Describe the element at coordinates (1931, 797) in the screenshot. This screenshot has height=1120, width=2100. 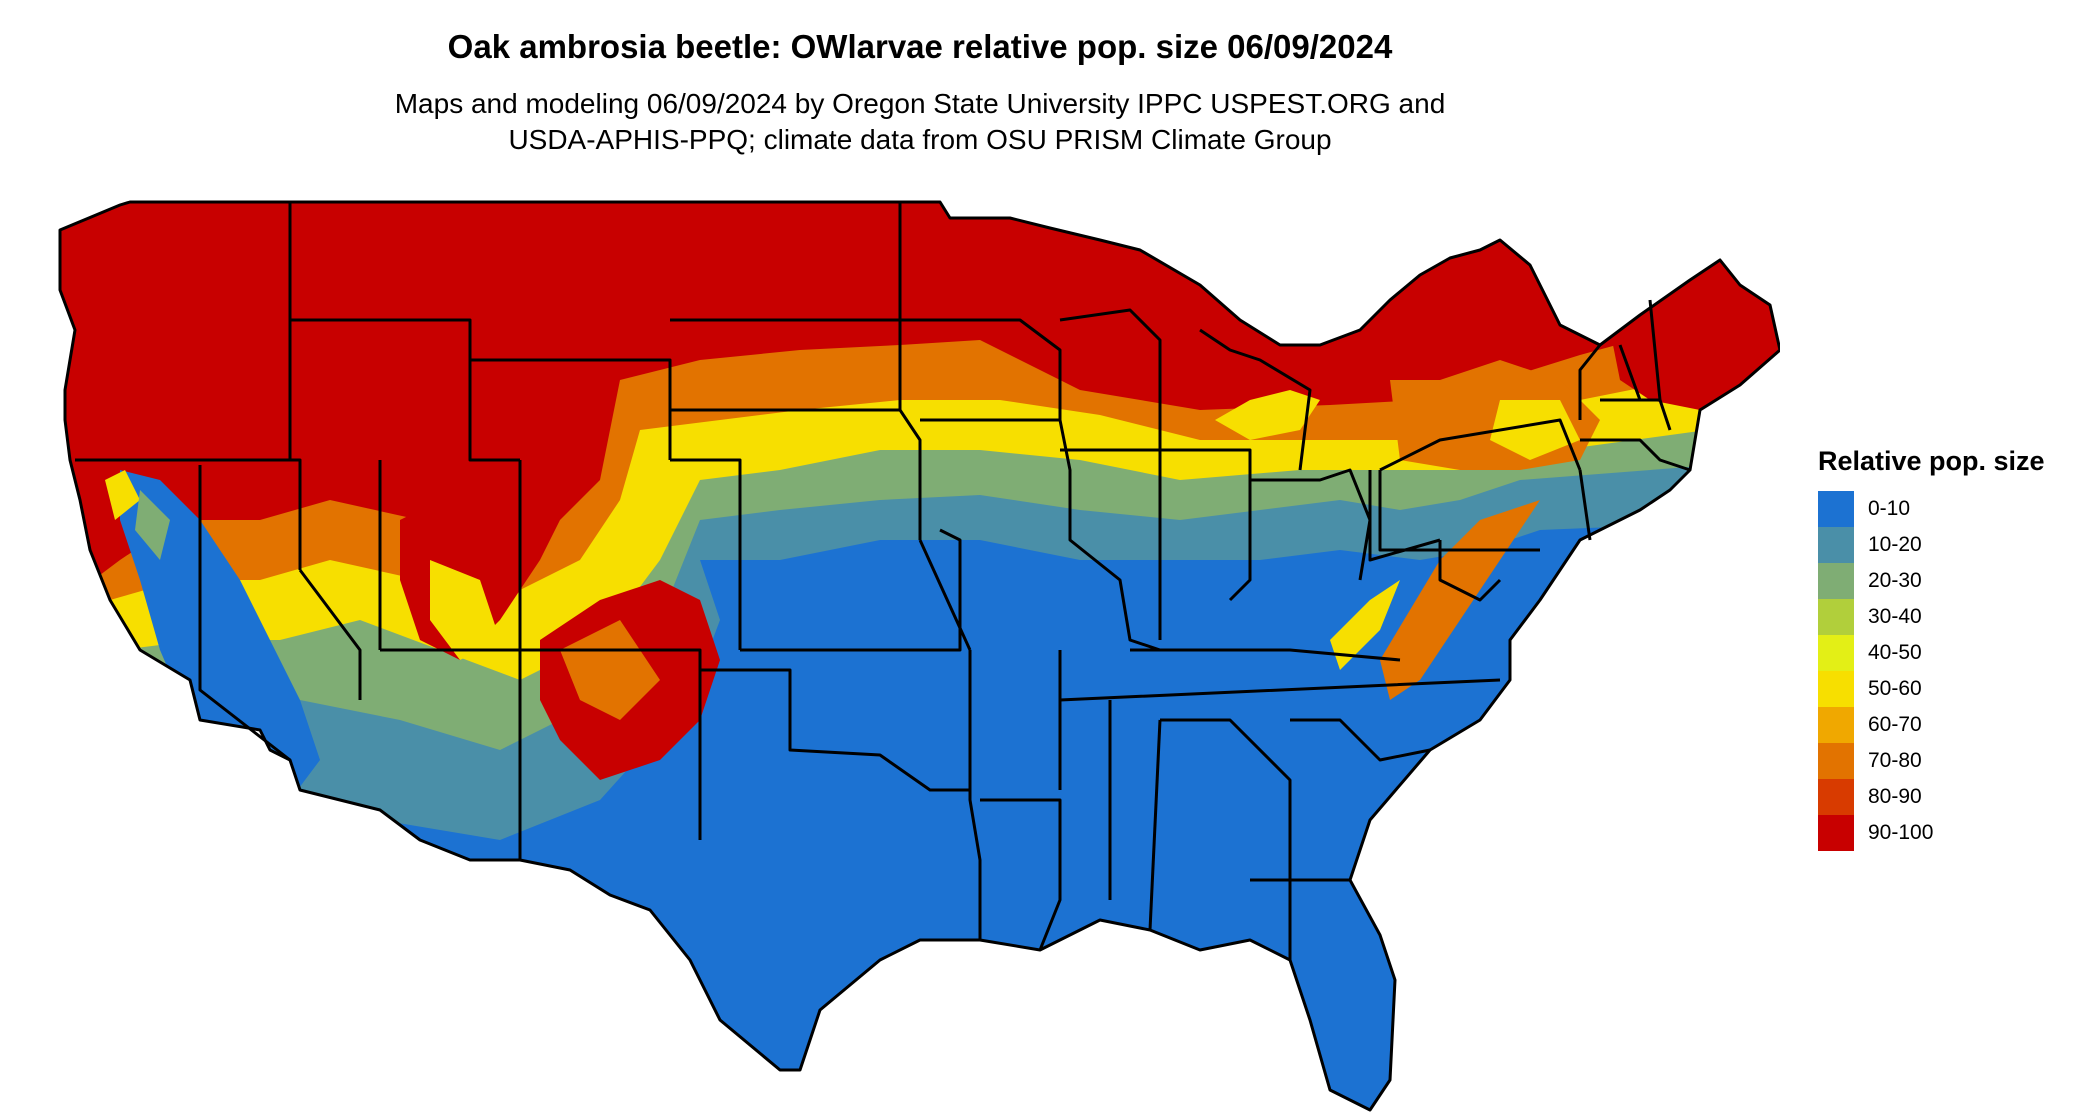
I see `legend-item: 80-90` at that location.